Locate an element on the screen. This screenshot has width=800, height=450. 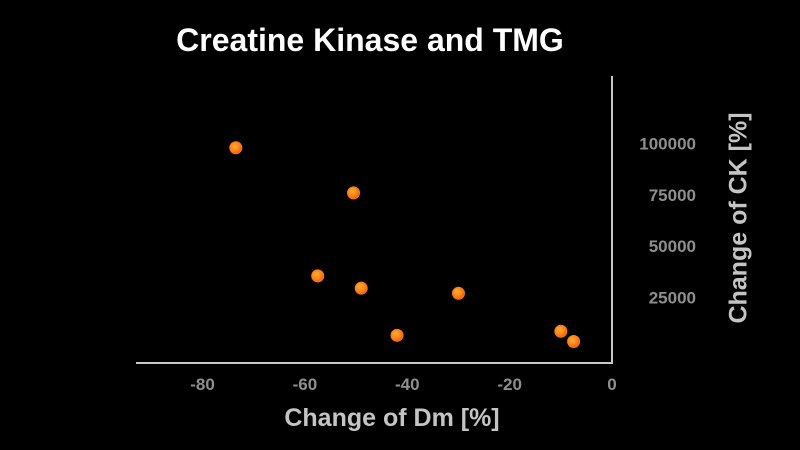
x-axis-label: Change of Dm [%] is located at coordinates (392, 418).